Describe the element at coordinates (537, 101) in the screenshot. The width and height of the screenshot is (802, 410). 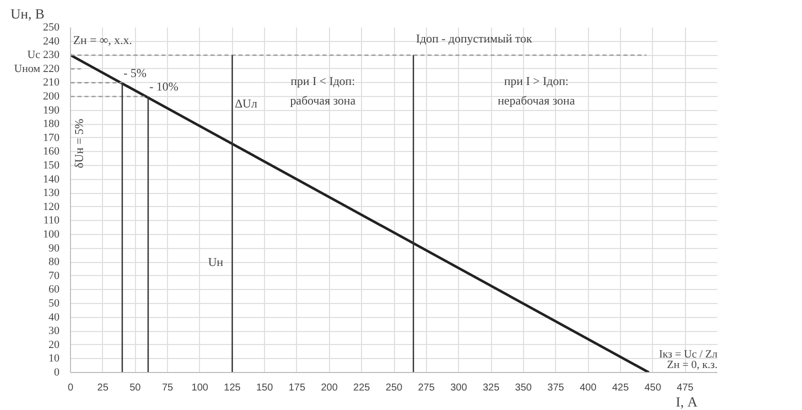
I see `annotation: нерабочая зона` at that location.